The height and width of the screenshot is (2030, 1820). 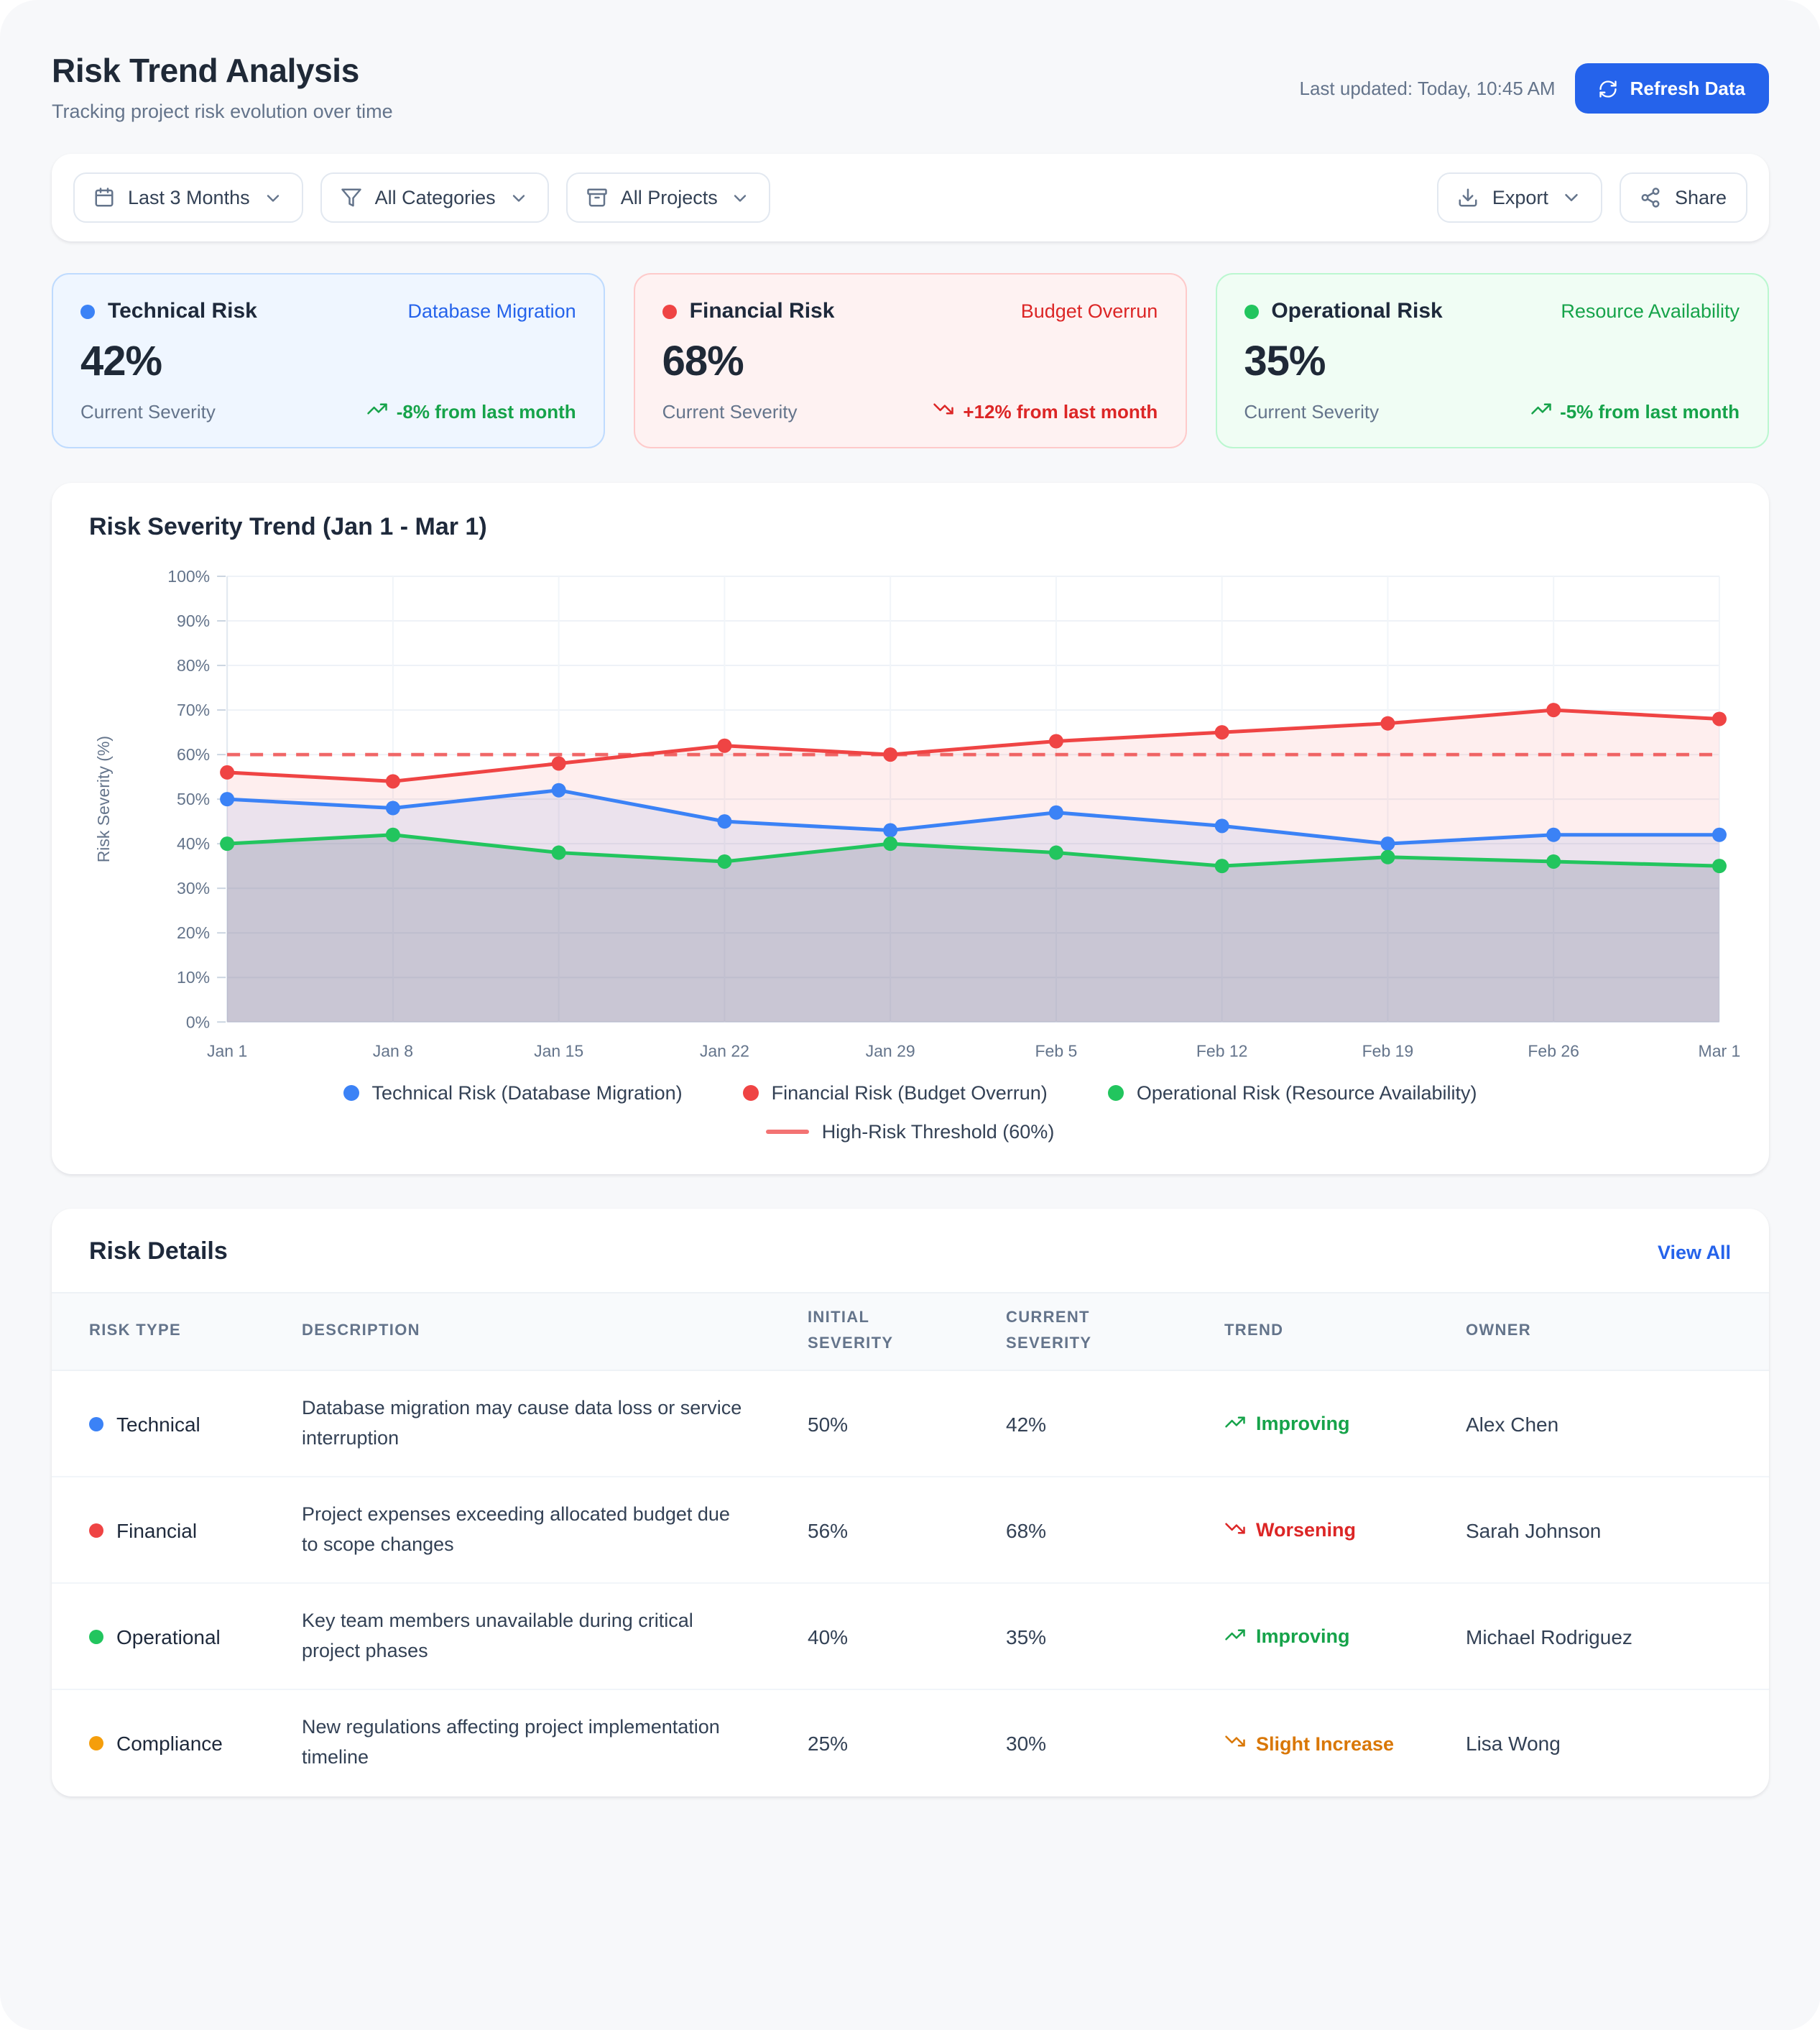 I want to click on legend-item-0: Technical Risk (Database Migration), so click(x=513, y=1093).